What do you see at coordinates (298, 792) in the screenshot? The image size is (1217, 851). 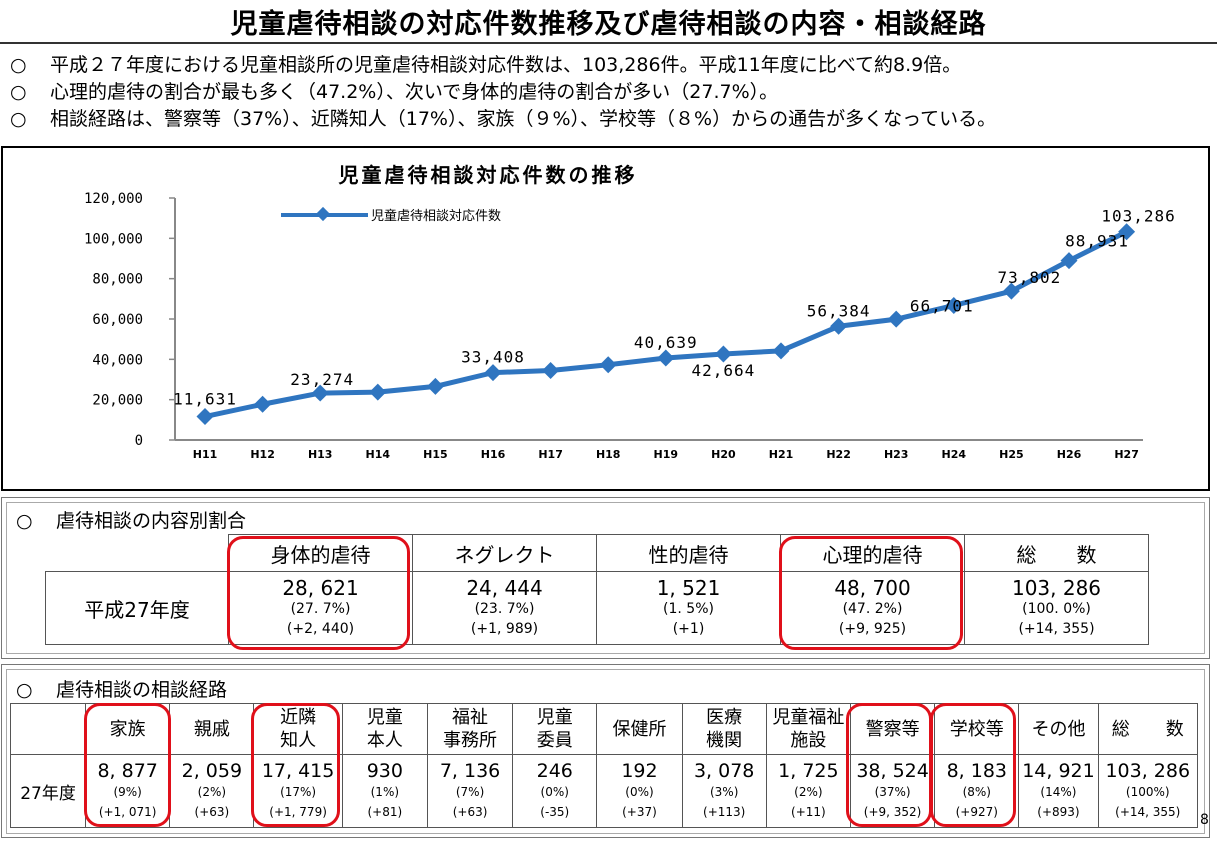 I see `cell-percent: (17%)` at bounding box center [298, 792].